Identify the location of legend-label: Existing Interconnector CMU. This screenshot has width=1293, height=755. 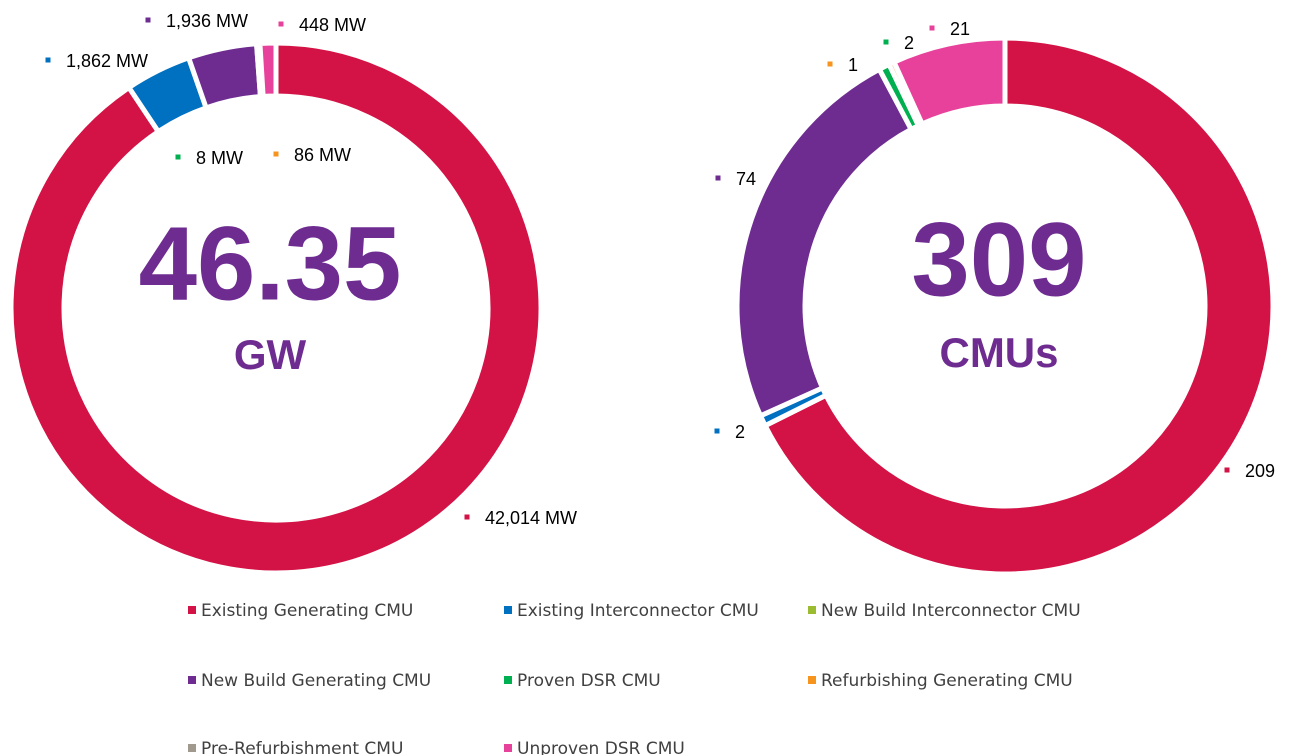
(638, 611).